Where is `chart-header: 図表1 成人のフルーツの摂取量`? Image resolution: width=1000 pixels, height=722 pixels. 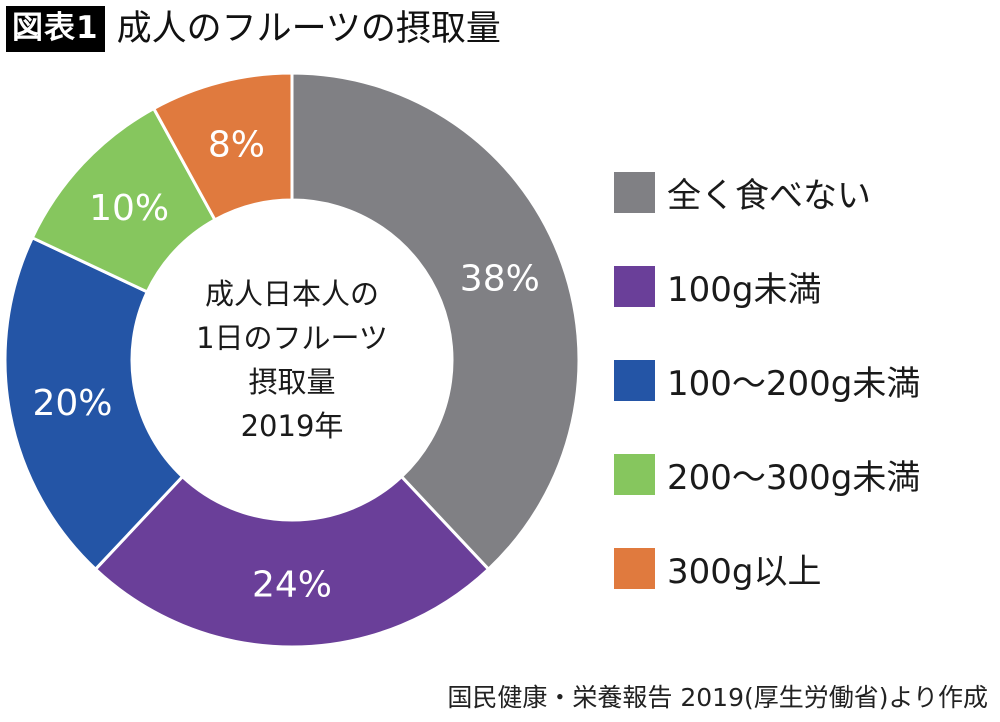
chart-header: 図表1 成人のフルーツの摂取量 is located at coordinates (253, 29).